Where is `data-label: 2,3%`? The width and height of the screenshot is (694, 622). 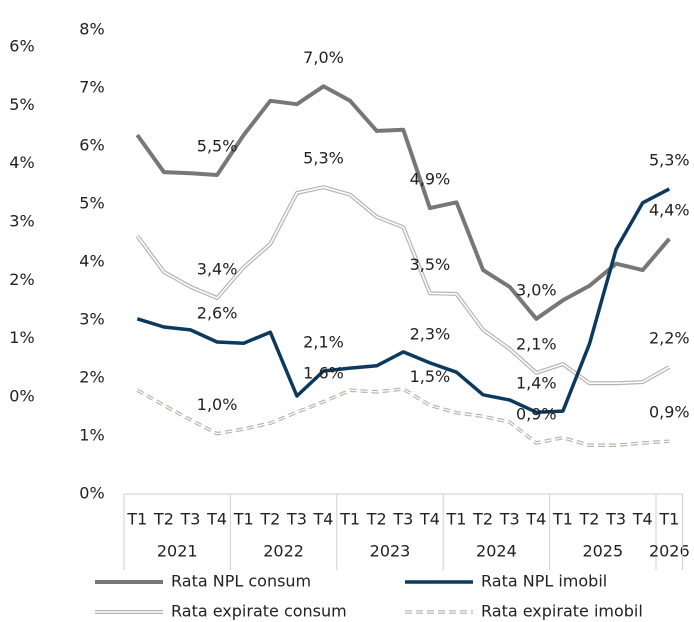
data-label: 2,3% is located at coordinates (430, 333).